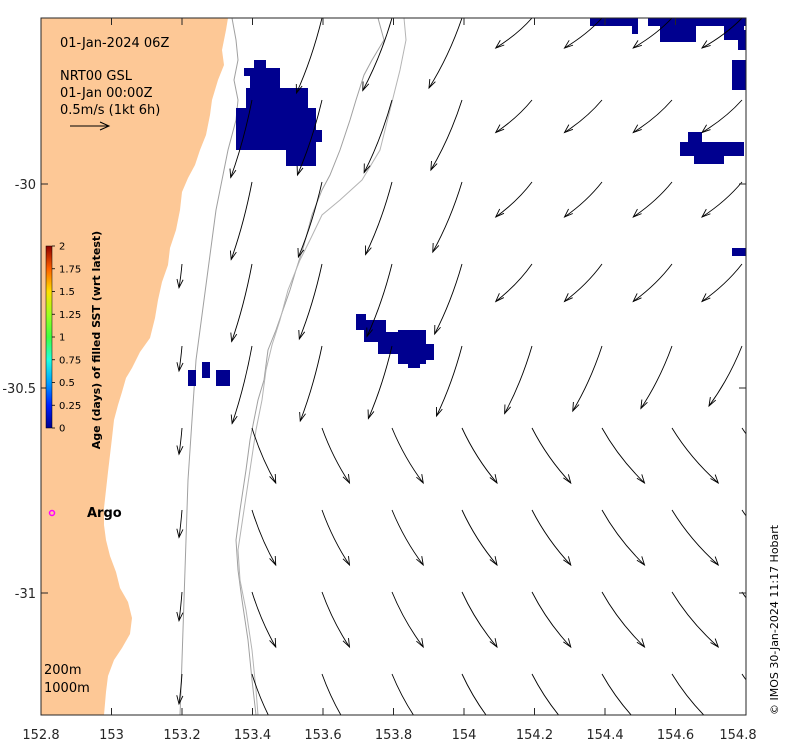 The width and height of the screenshot is (790, 750). I want to click on colorbar-tick-label: 2, so click(62, 247).